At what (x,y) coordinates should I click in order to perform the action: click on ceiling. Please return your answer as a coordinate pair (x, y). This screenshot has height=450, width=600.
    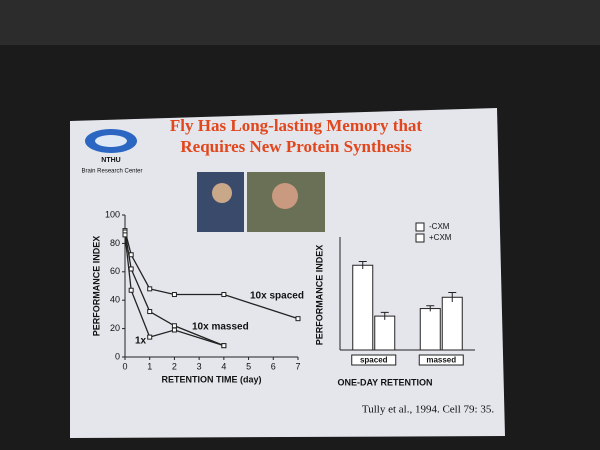
    Looking at the image, I should click on (300, 22).